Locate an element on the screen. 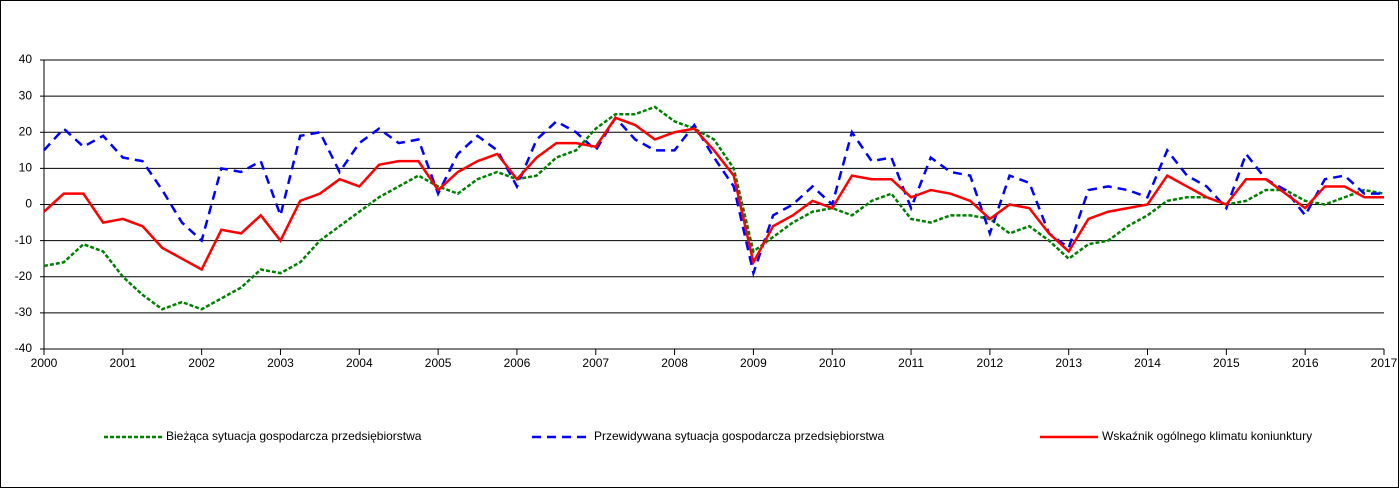 The image size is (1400, 489). x-tick-label: 2008 is located at coordinates (674, 363).